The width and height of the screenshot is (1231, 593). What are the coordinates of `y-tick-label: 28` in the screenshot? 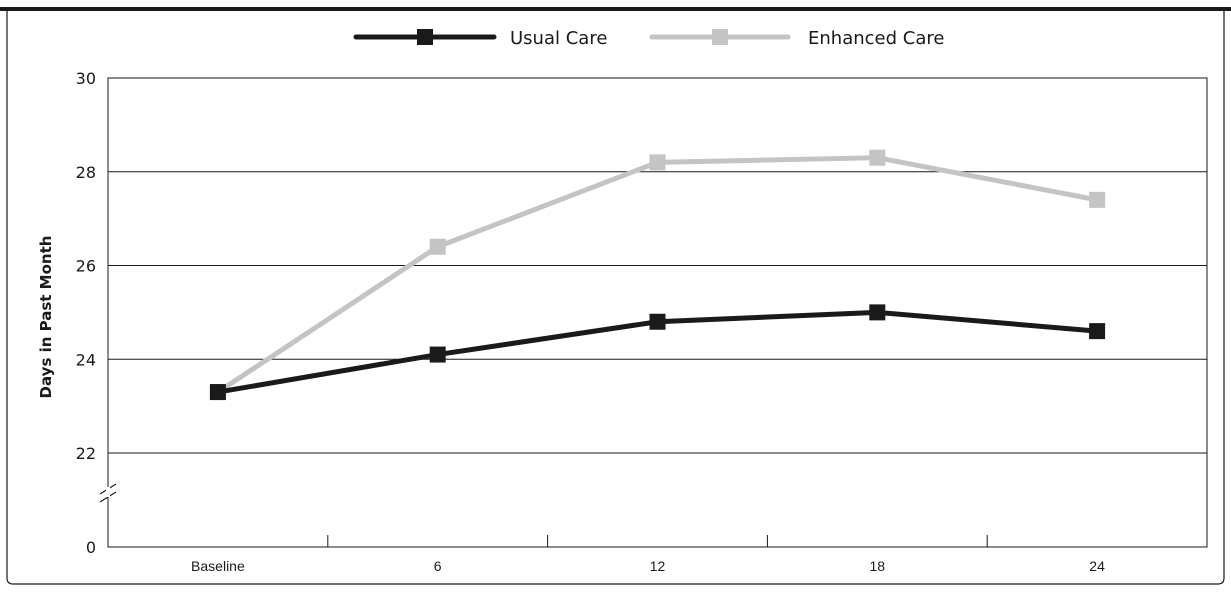 It's located at (86, 172).